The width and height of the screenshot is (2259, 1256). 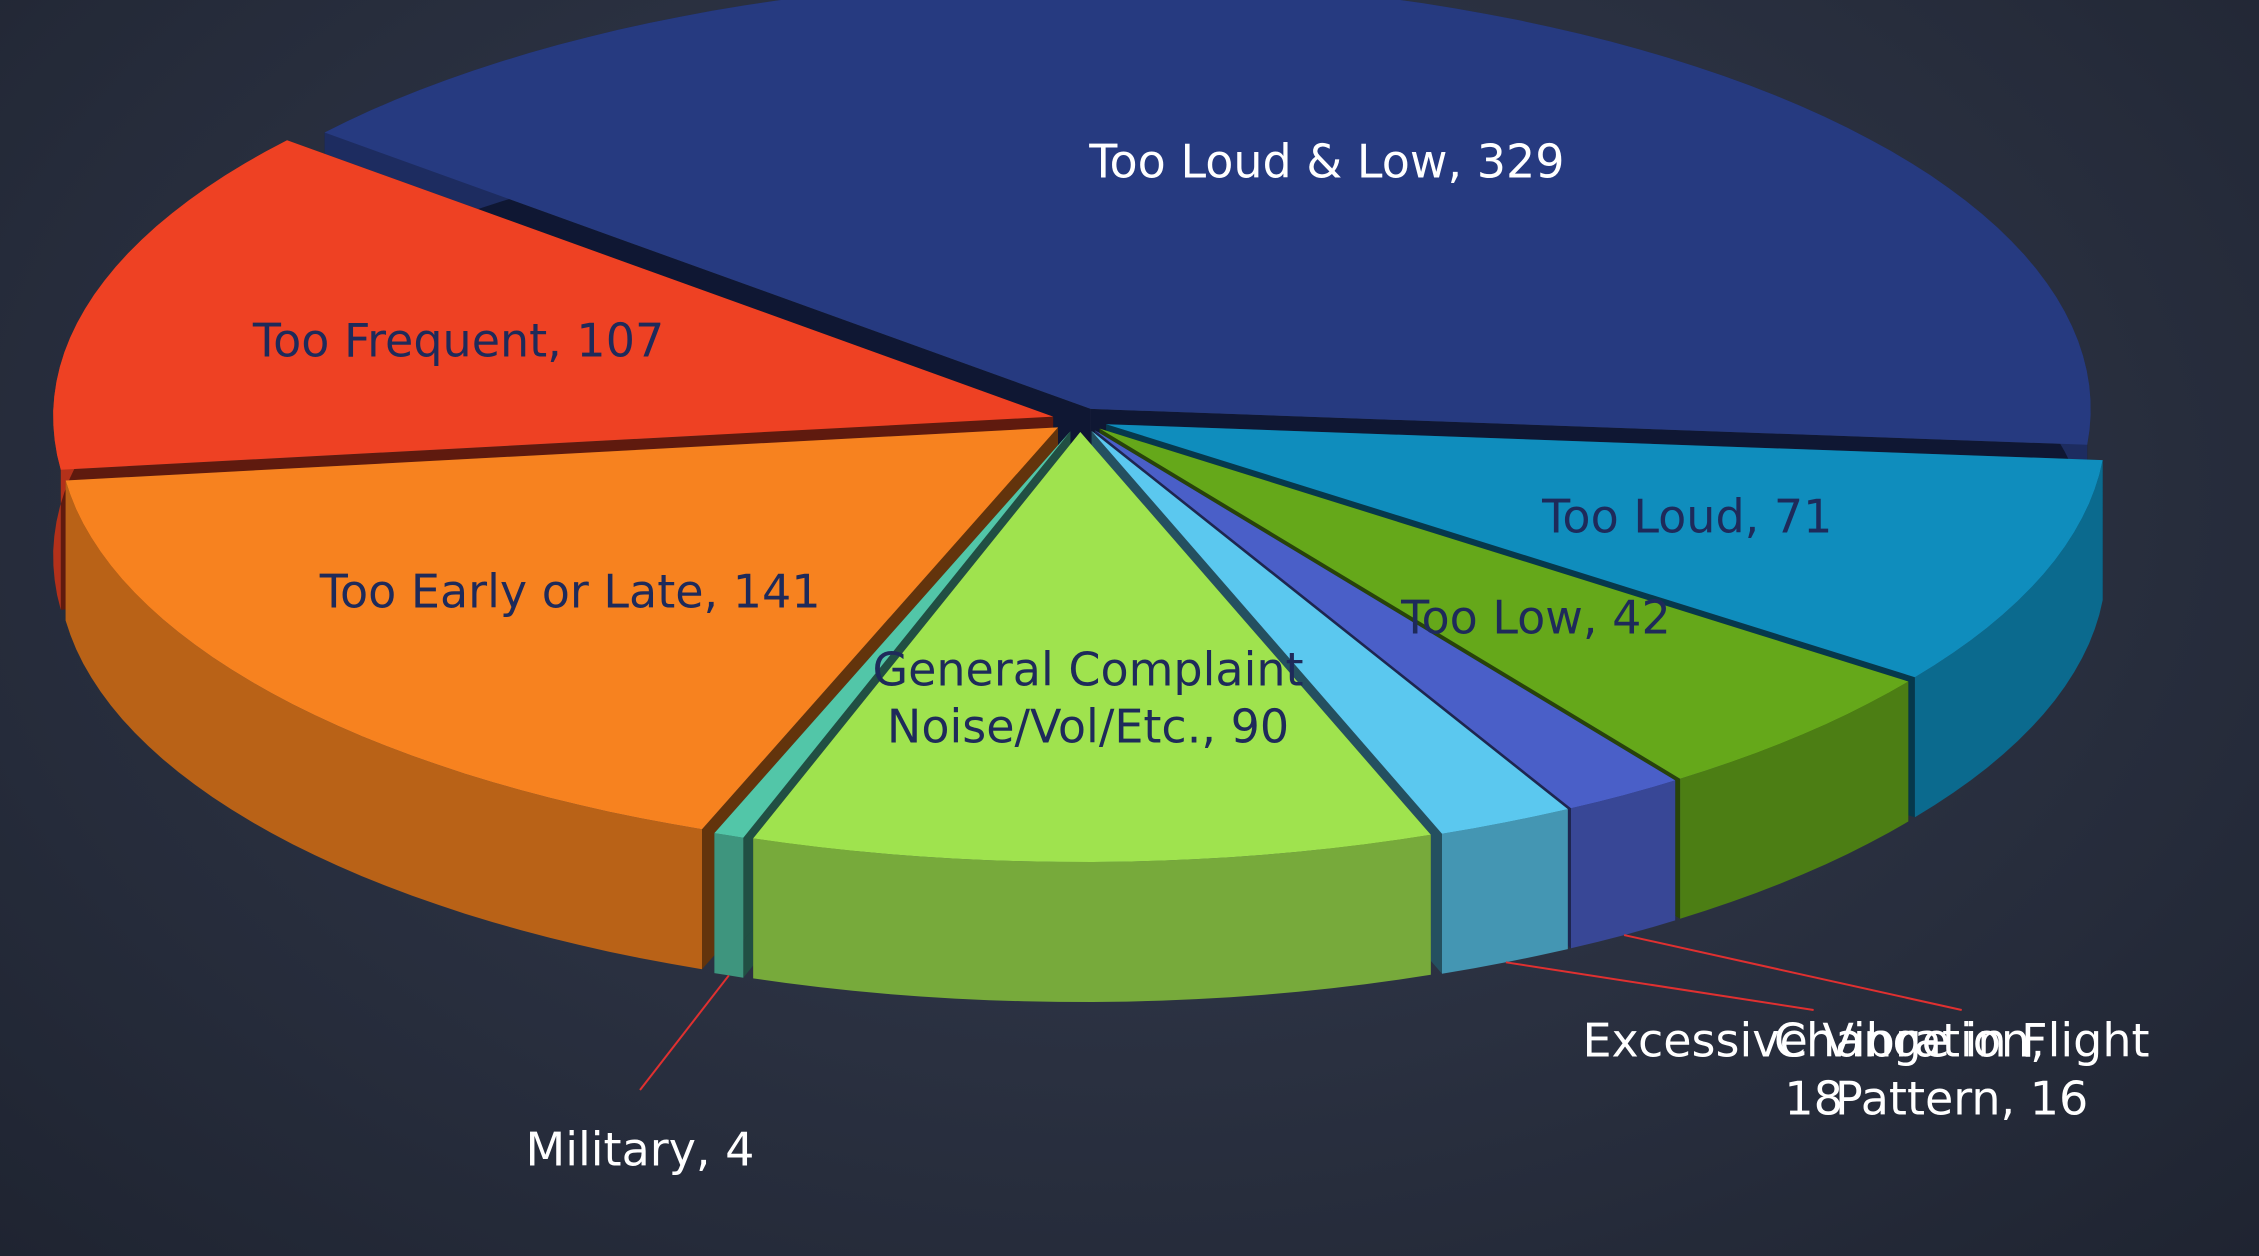 I want to click on data-label: Too Loud & Low, 329, so click(x=1327, y=161).